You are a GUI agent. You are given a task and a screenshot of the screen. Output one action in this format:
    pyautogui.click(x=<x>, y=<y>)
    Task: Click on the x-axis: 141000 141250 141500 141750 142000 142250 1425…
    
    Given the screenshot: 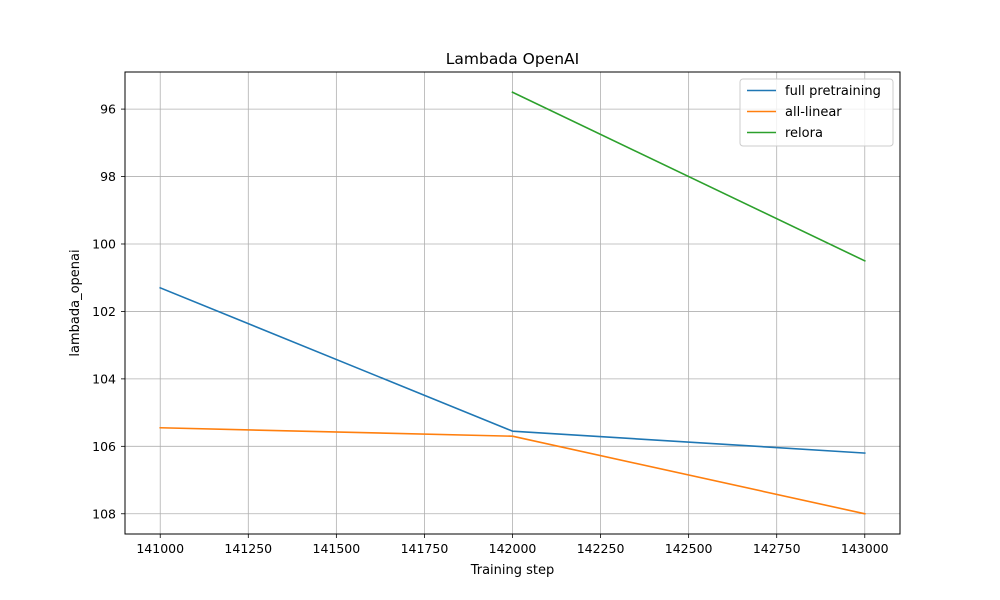 What is the action you would take?
    pyautogui.click(x=512, y=545)
    